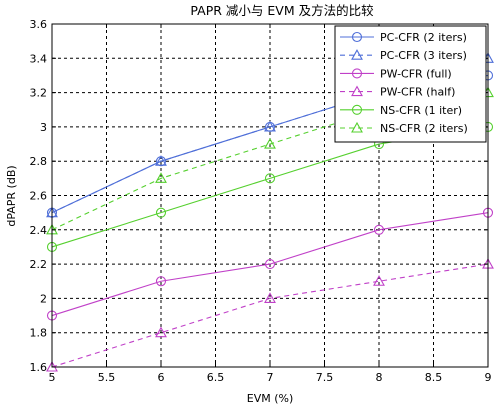  I want to click on y-tick-label: 2.2, so click(39, 264).